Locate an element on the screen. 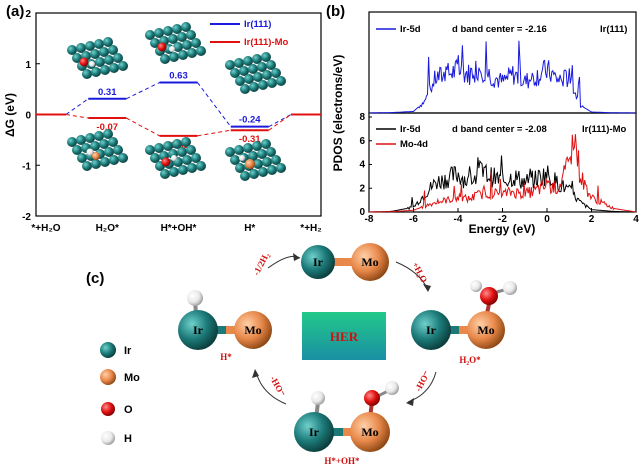 This screenshot has width=640, height=470. surface-top: Ir(111) is located at coordinates (613, 29).